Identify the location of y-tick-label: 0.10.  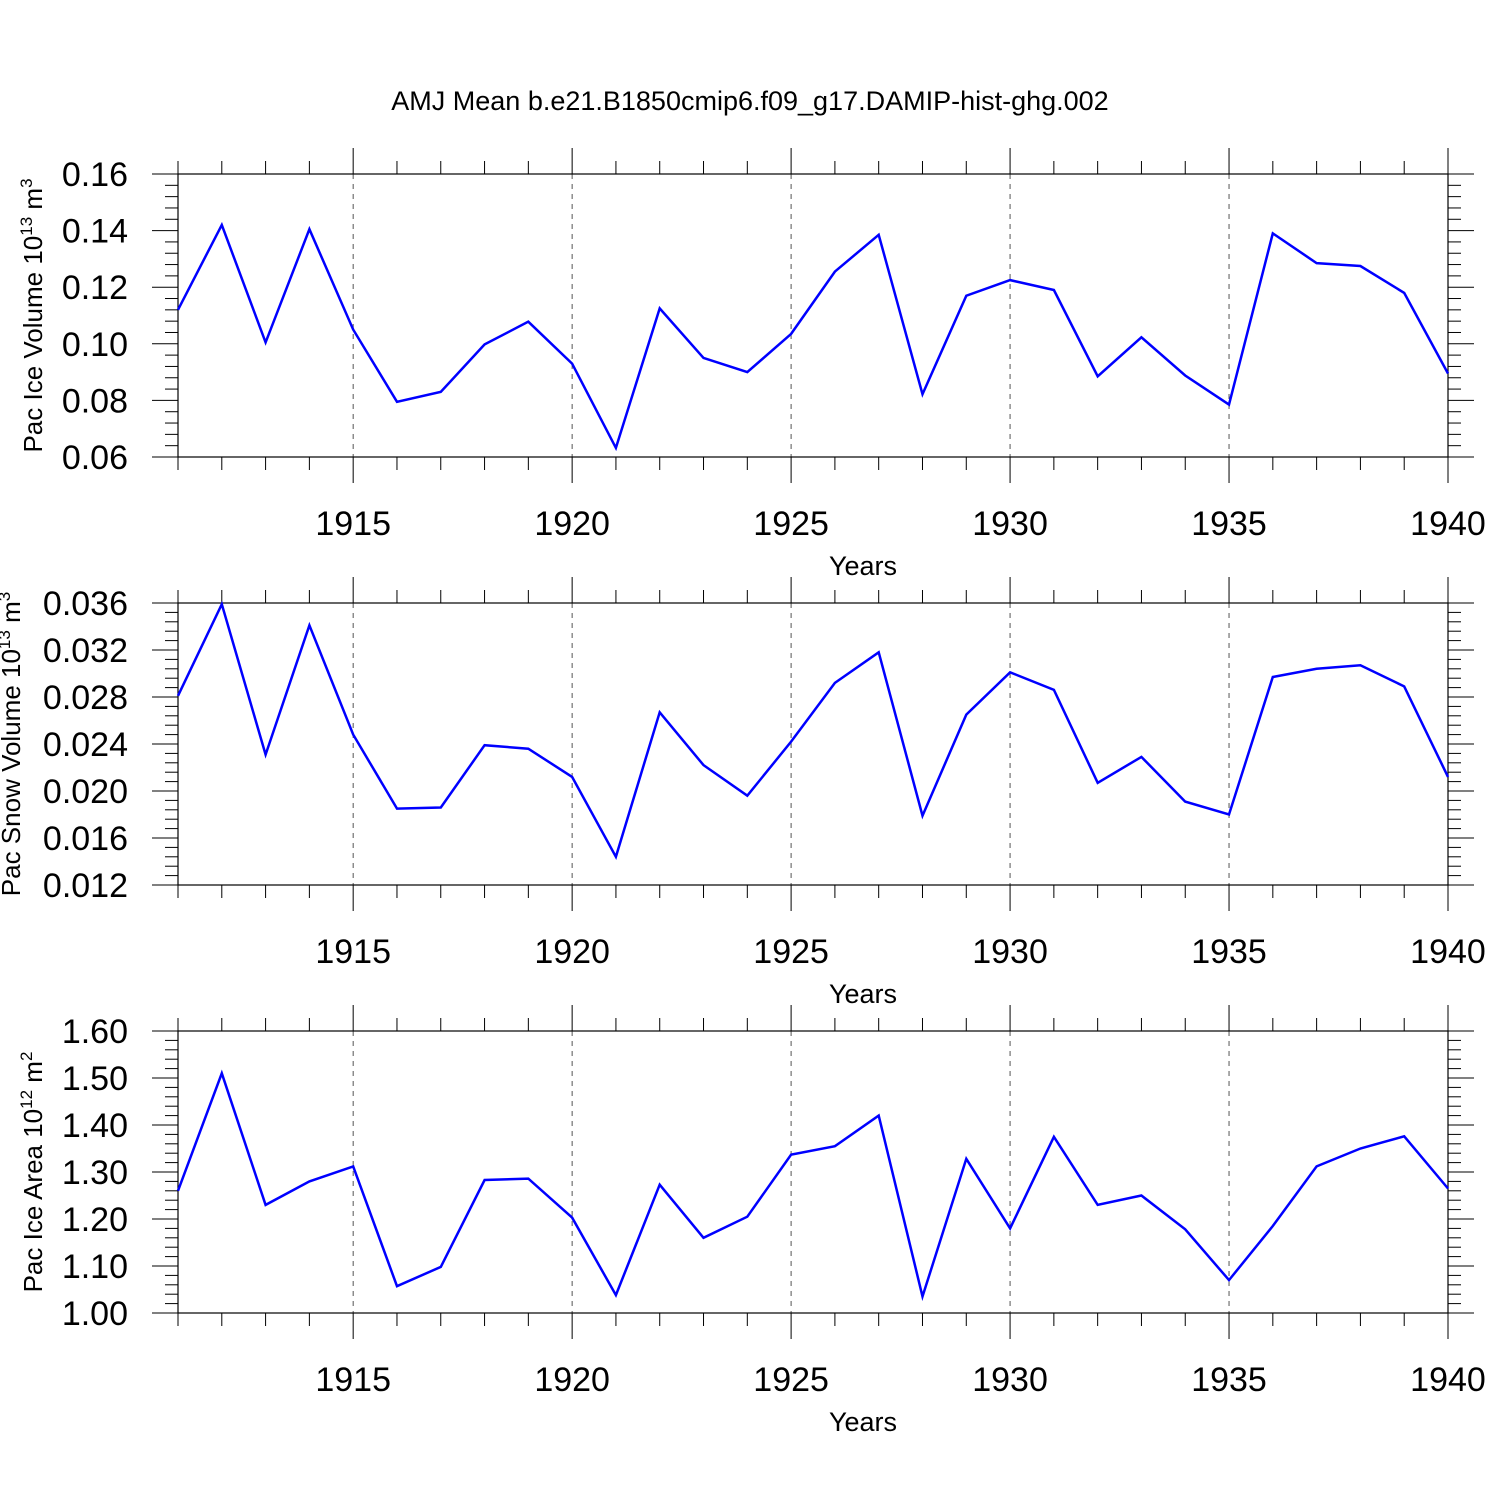
(95, 345).